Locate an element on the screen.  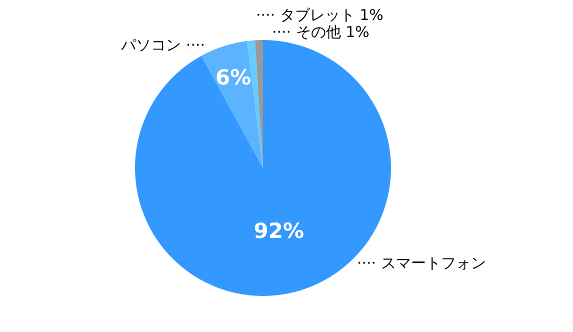
data-label: 92% is located at coordinates (279, 230).